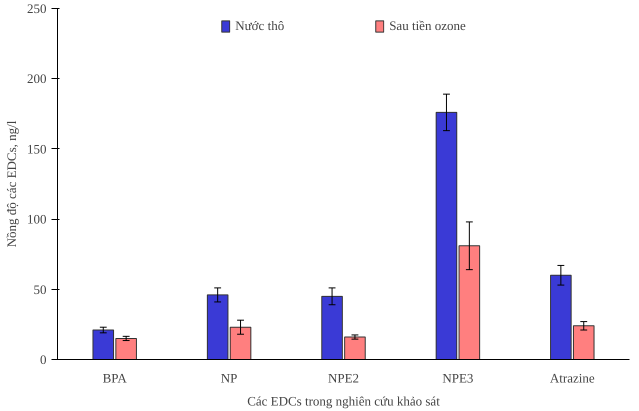 The height and width of the screenshot is (411, 639). Describe the element at coordinates (343, 401) in the screenshot. I see `x-axis-title: Các EDCs trong nghiên cứu khảo sát` at that location.